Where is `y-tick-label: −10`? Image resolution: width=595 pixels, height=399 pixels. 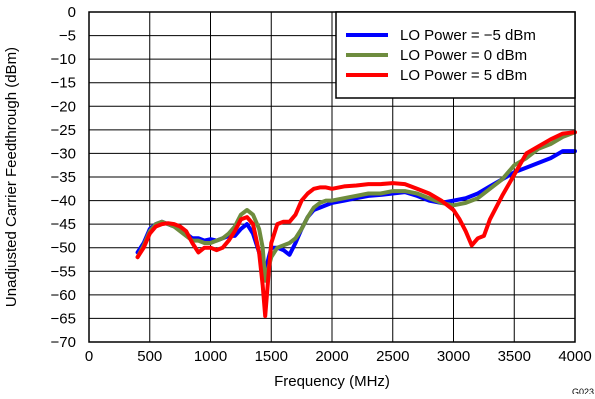 y-tick-label: −10 is located at coordinates (63, 59).